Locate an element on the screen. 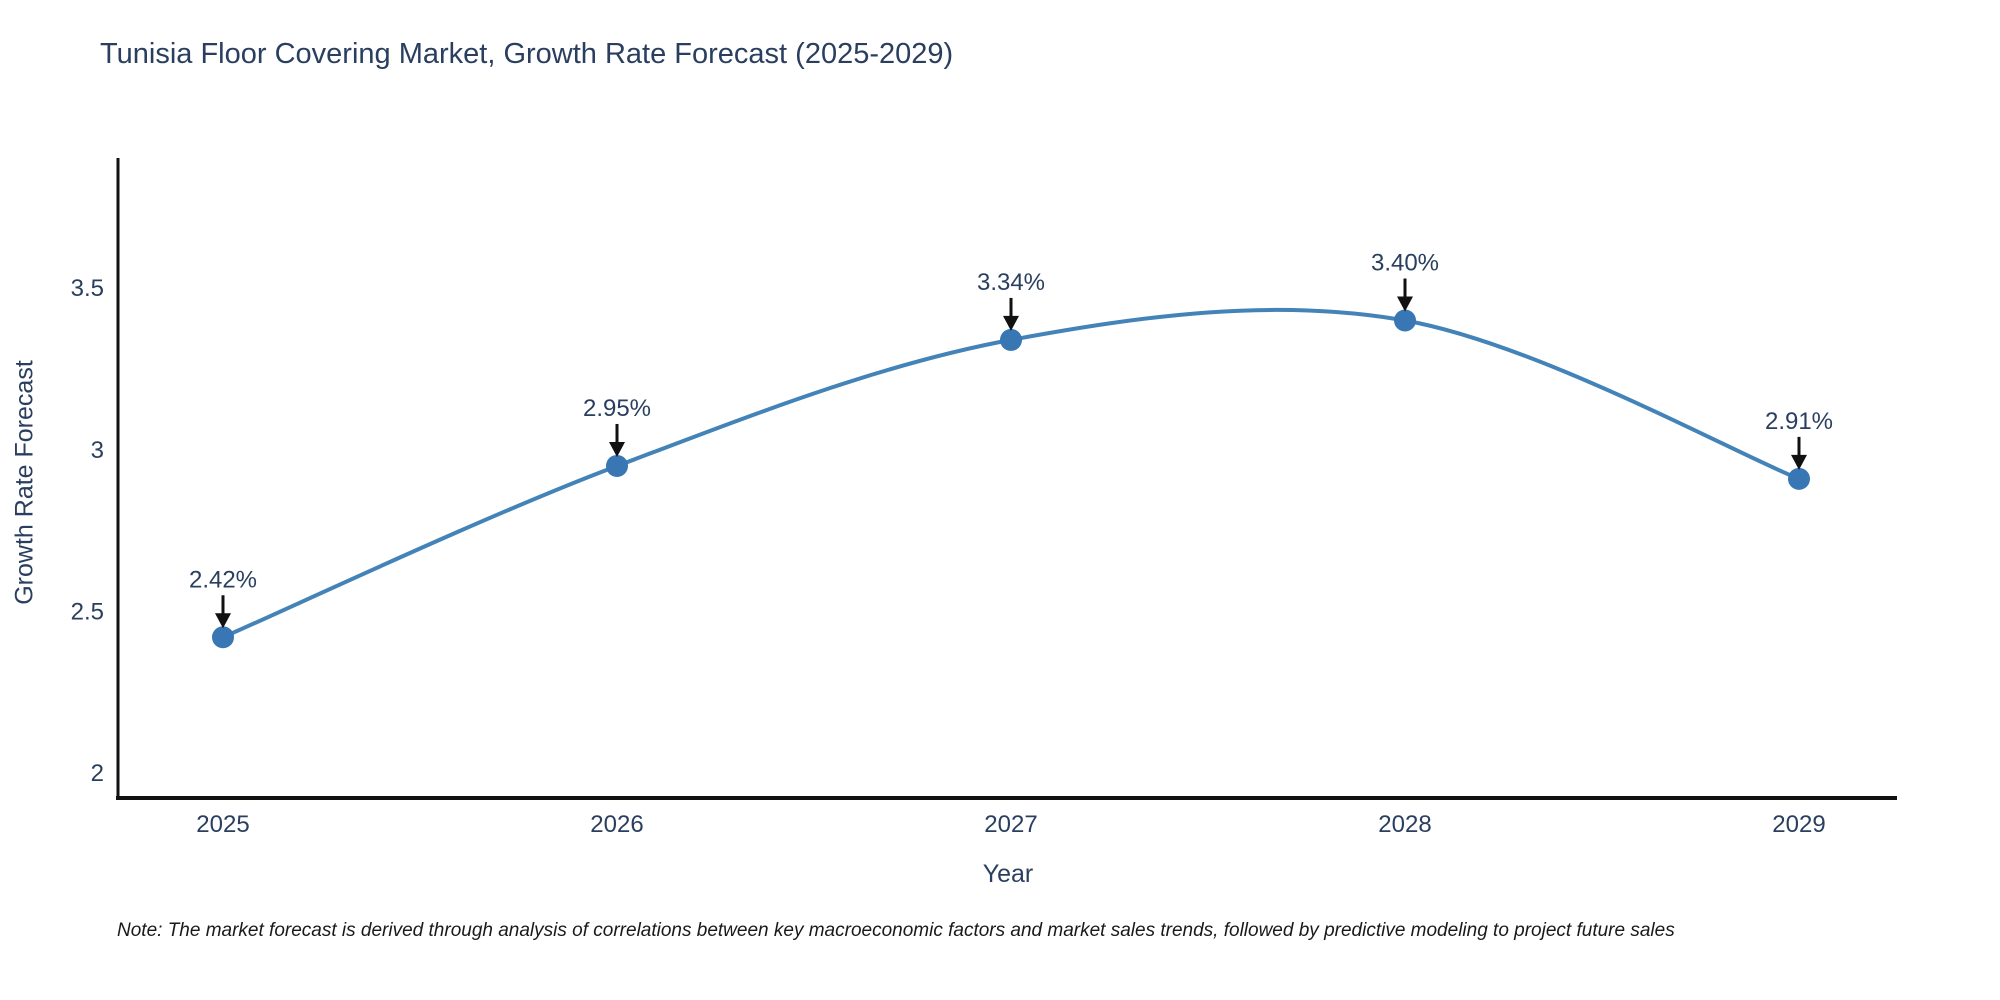  point-value-label: 2.91% is located at coordinates (1799, 421).